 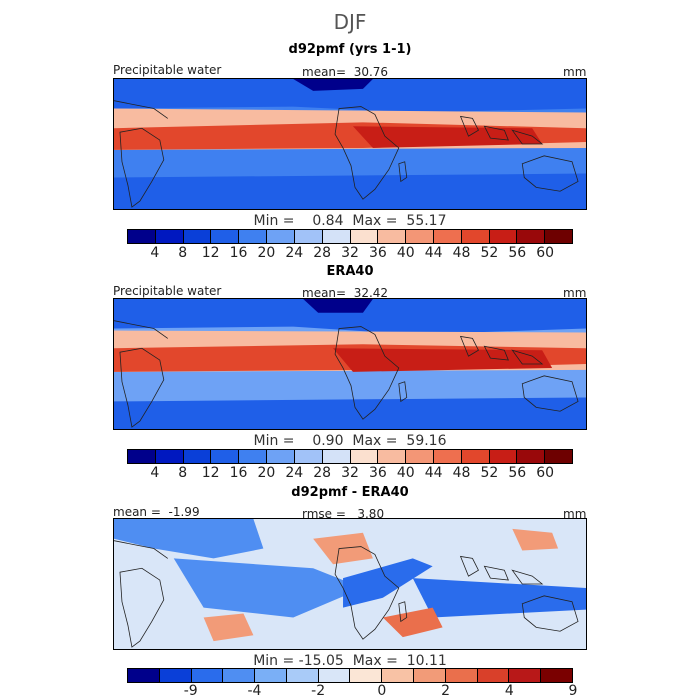 What do you see at coordinates (575, 293) in the screenshot?
I see `panel2-units-label: mm` at bounding box center [575, 293].